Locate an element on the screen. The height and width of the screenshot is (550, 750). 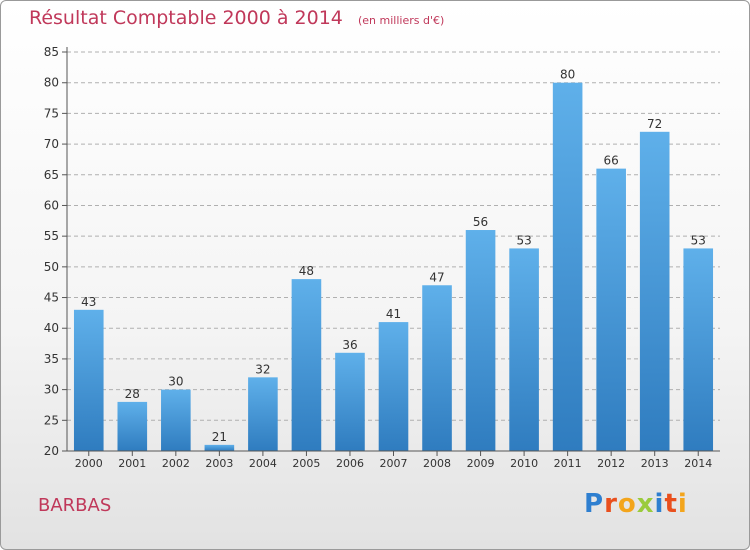
x-tick-label: 2008 is located at coordinates (437, 463).